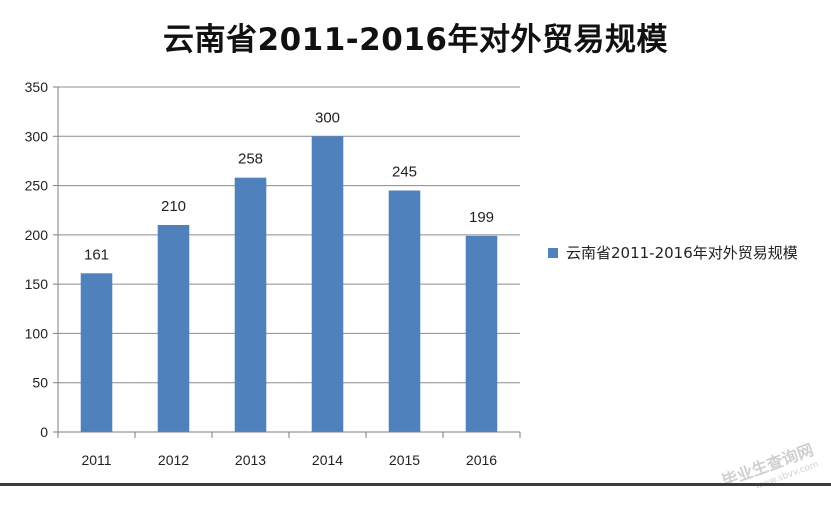  I want to click on y-tick-labels: 0 50 100 150 200 250 300 350, so click(37, 259).